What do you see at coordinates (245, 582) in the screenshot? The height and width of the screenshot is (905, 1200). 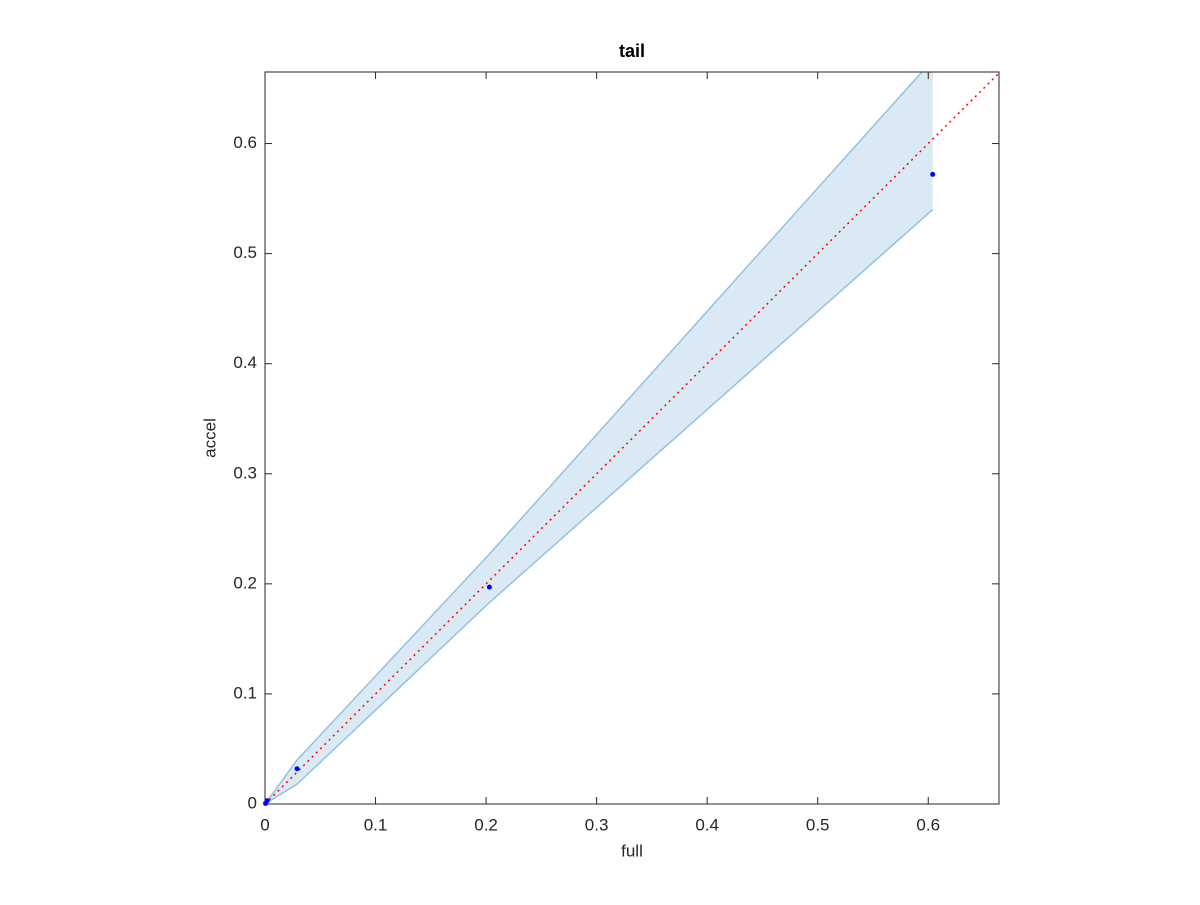 I see `y-tick-label: 0.2` at bounding box center [245, 582].